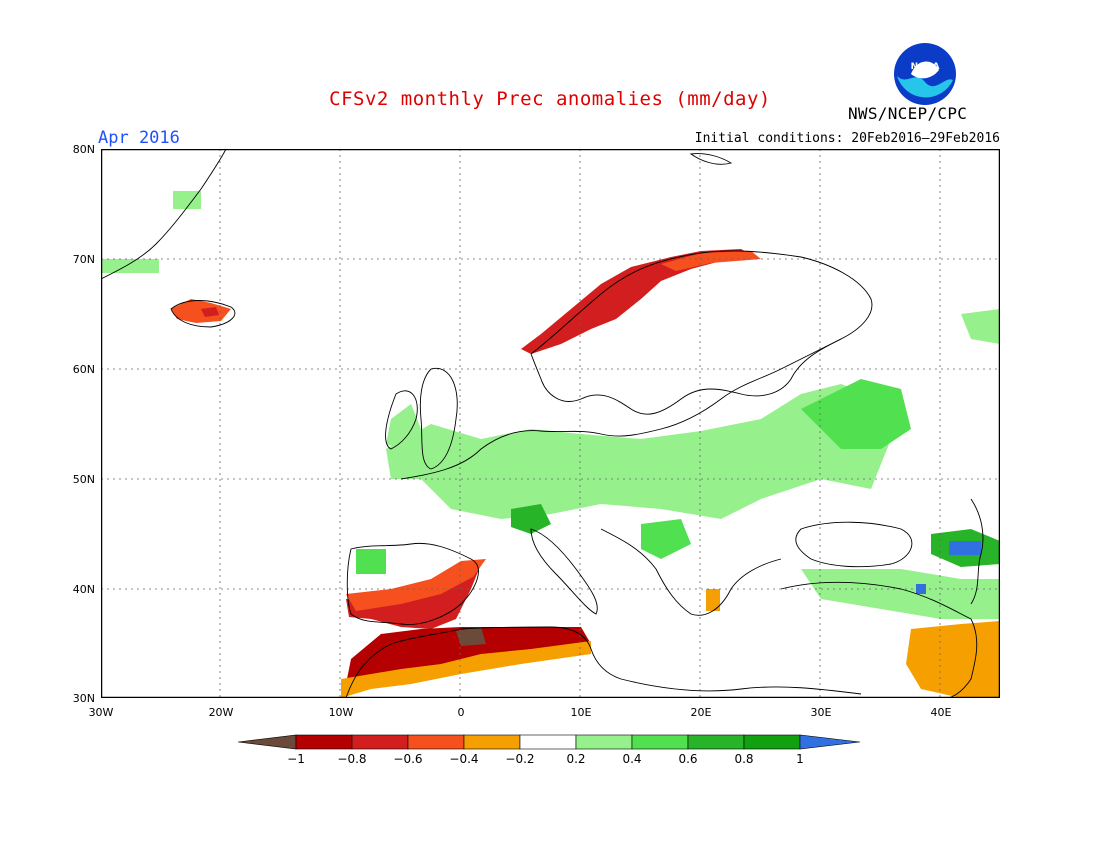 The image size is (1100, 850). Describe the element at coordinates (464, 759) in the screenshot. I see `colorbar-label: −0.4` at that location.